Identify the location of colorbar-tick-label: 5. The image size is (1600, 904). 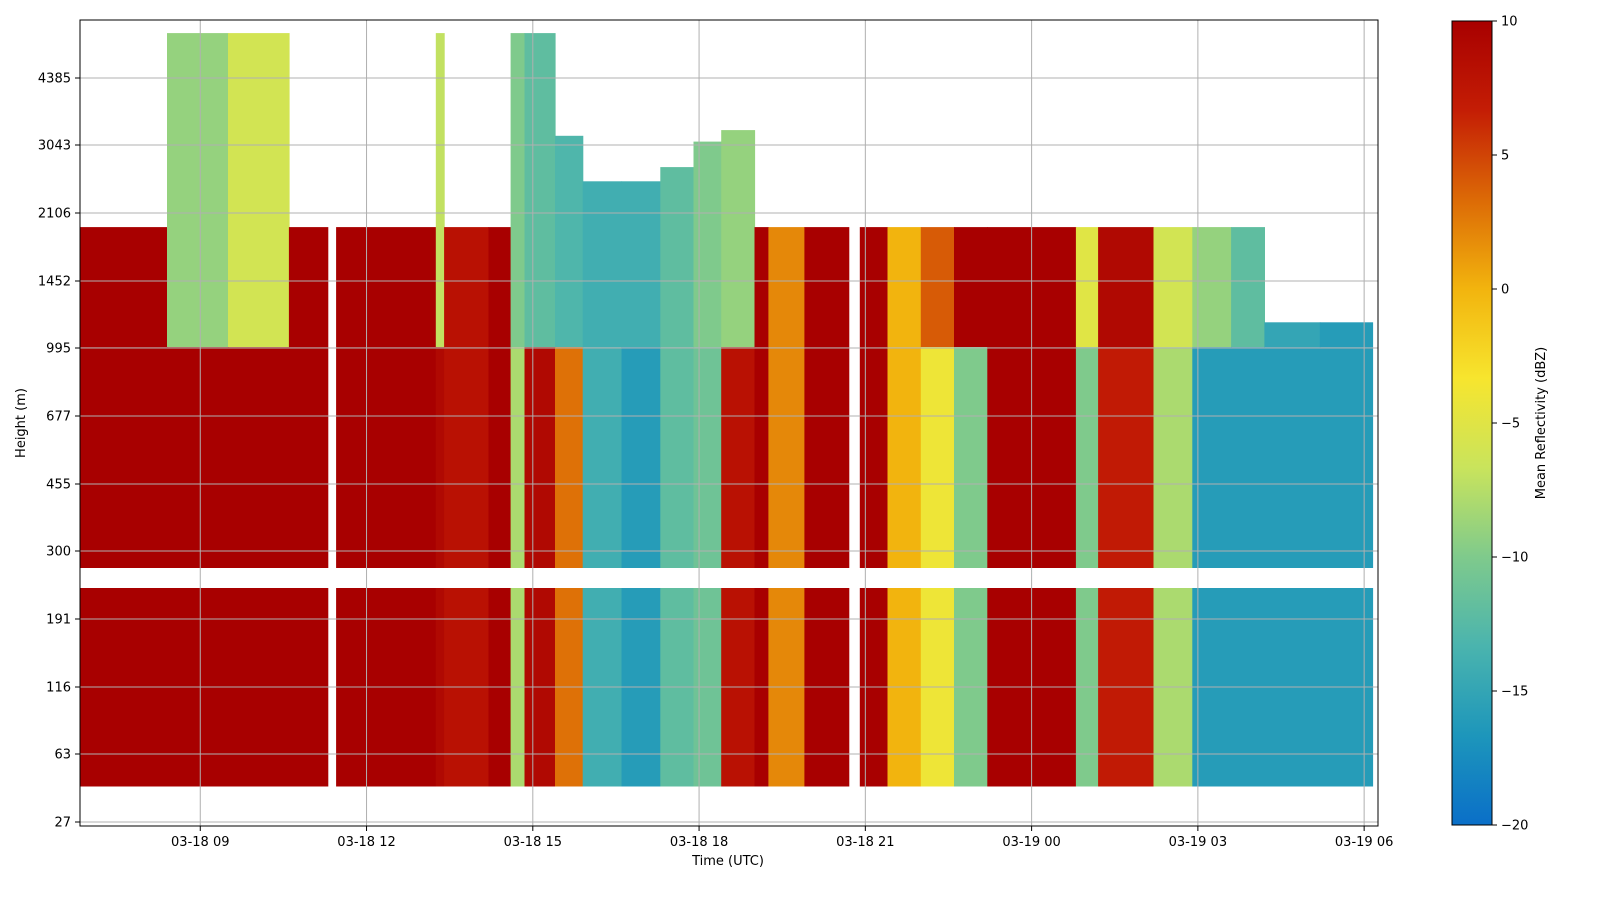
(1505, 156).